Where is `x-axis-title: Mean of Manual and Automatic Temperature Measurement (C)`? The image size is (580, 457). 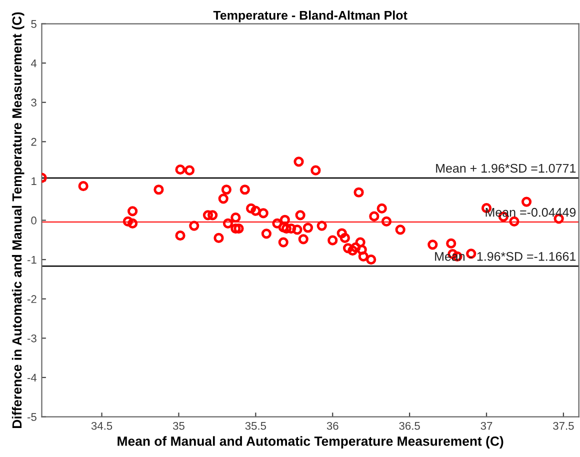 x-axis-title: Mean of Manual and Automatic Temperature Measurement (C) is located at coordinates (311, 442).